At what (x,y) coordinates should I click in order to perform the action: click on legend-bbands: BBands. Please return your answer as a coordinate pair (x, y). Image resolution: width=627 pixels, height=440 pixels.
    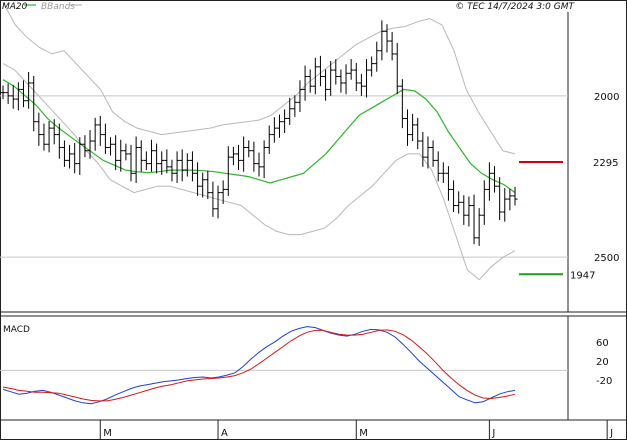
    Looking at the image, I should click on (58, 7).